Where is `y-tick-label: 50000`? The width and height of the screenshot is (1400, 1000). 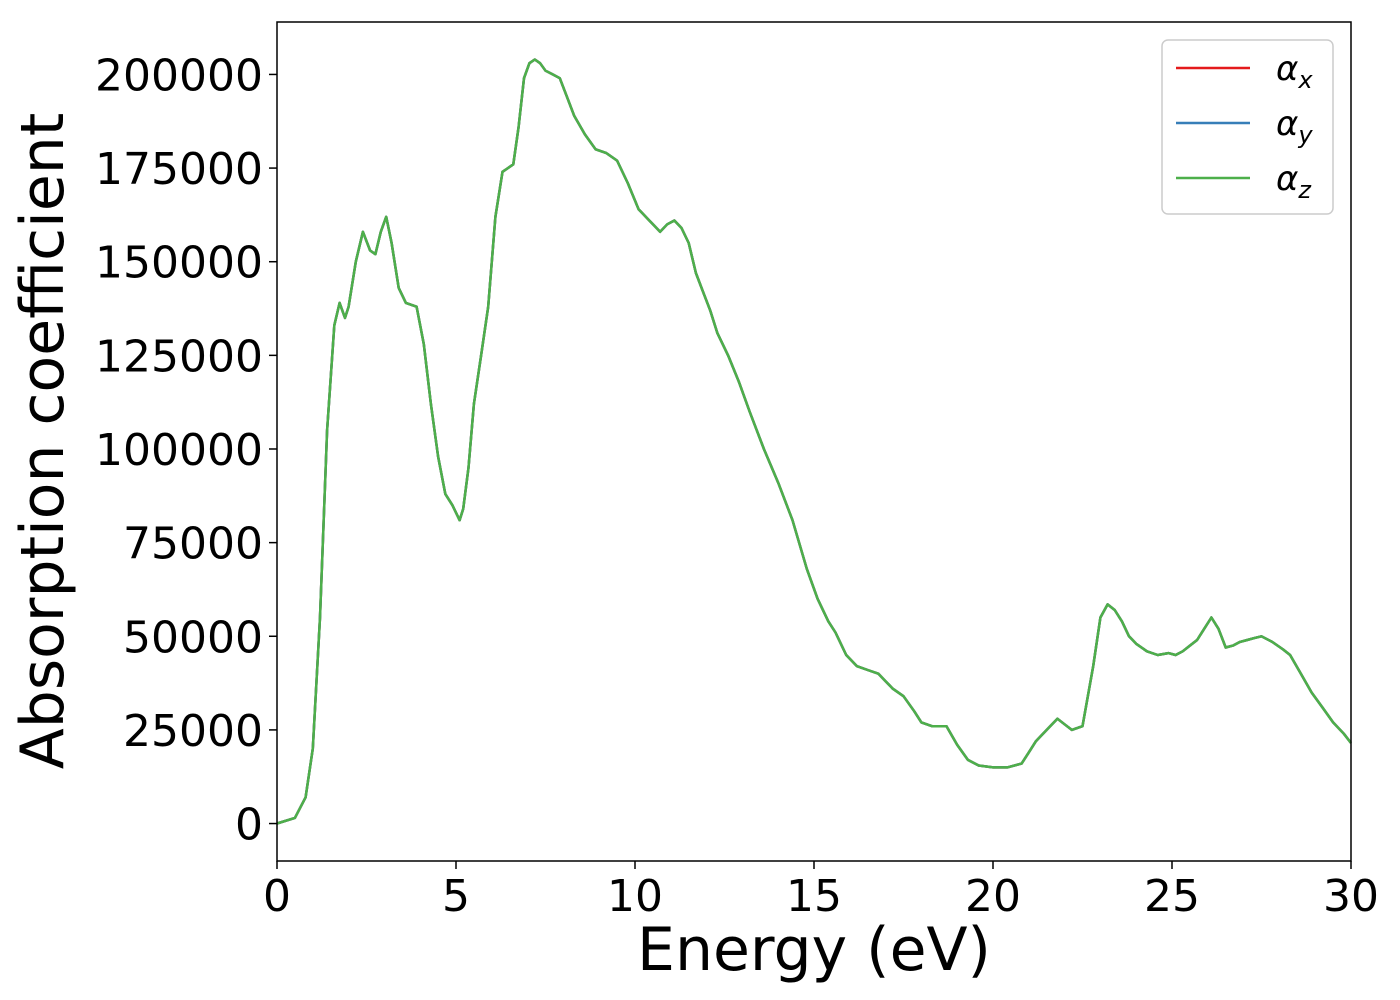
y-tick-label: 50000 is located at coordinates (193, 637).